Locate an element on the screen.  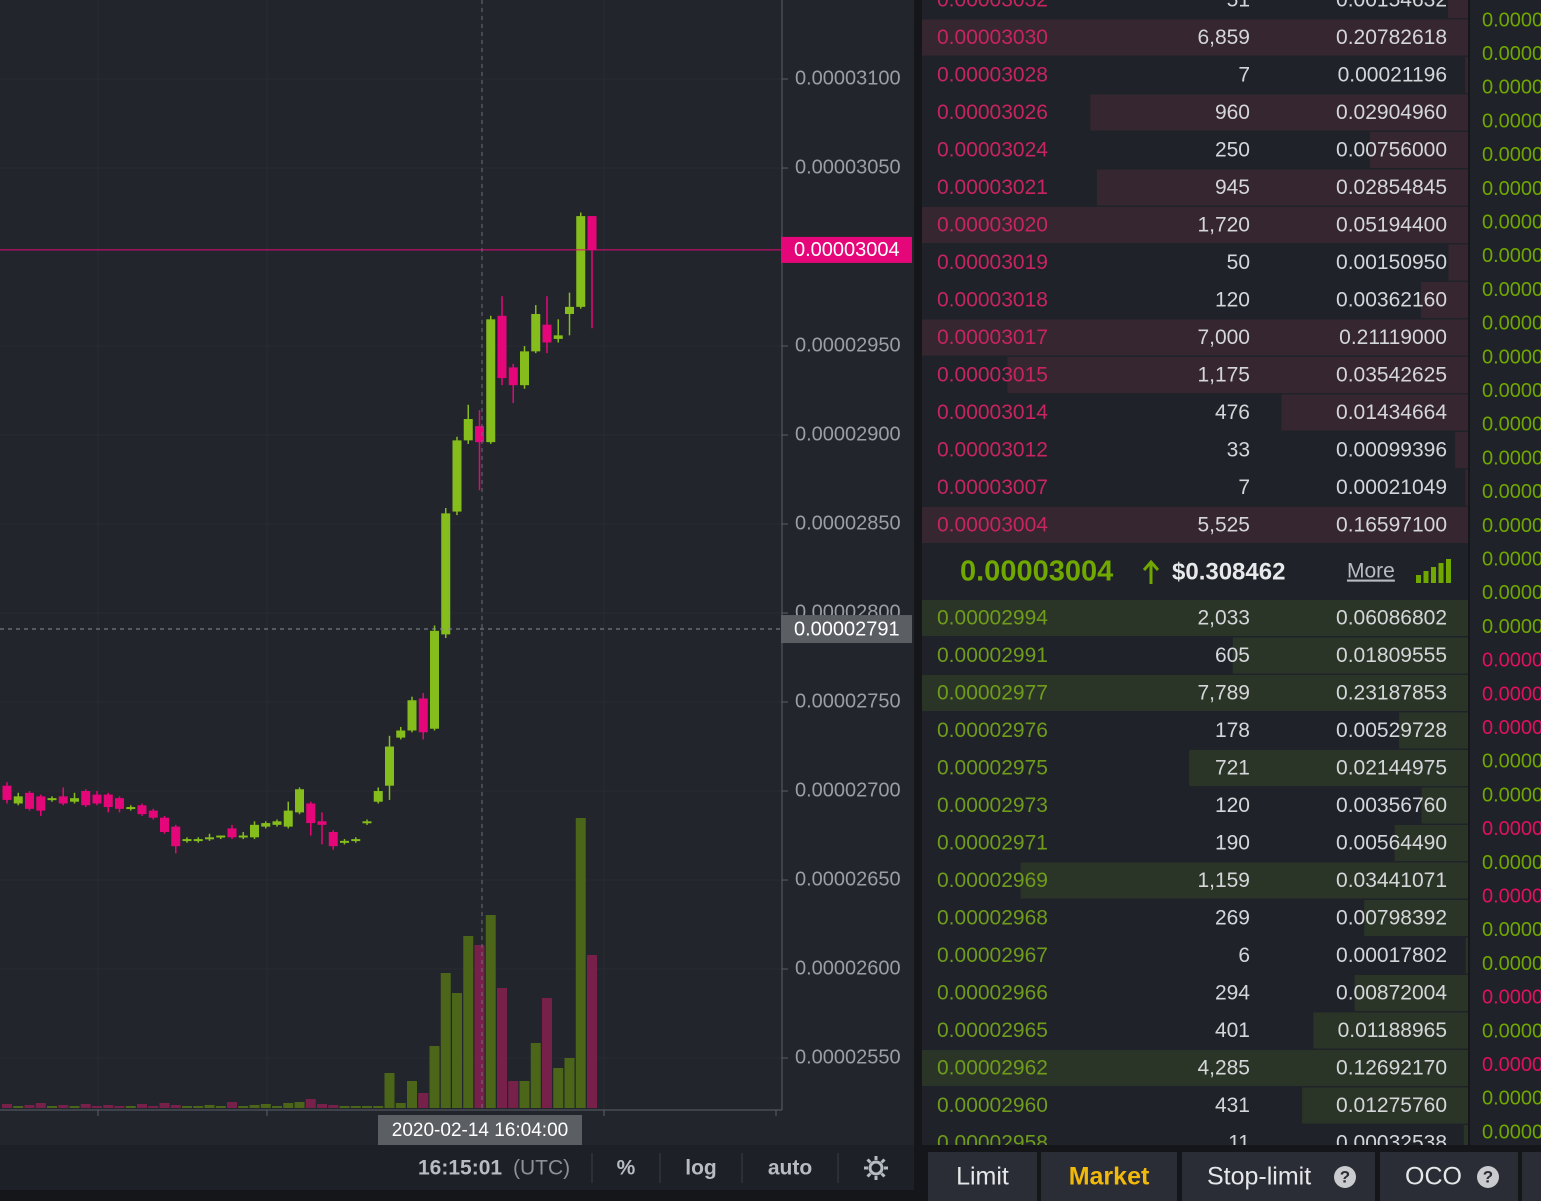
timezone: (UTC) is located at coordinates (541, 1168).